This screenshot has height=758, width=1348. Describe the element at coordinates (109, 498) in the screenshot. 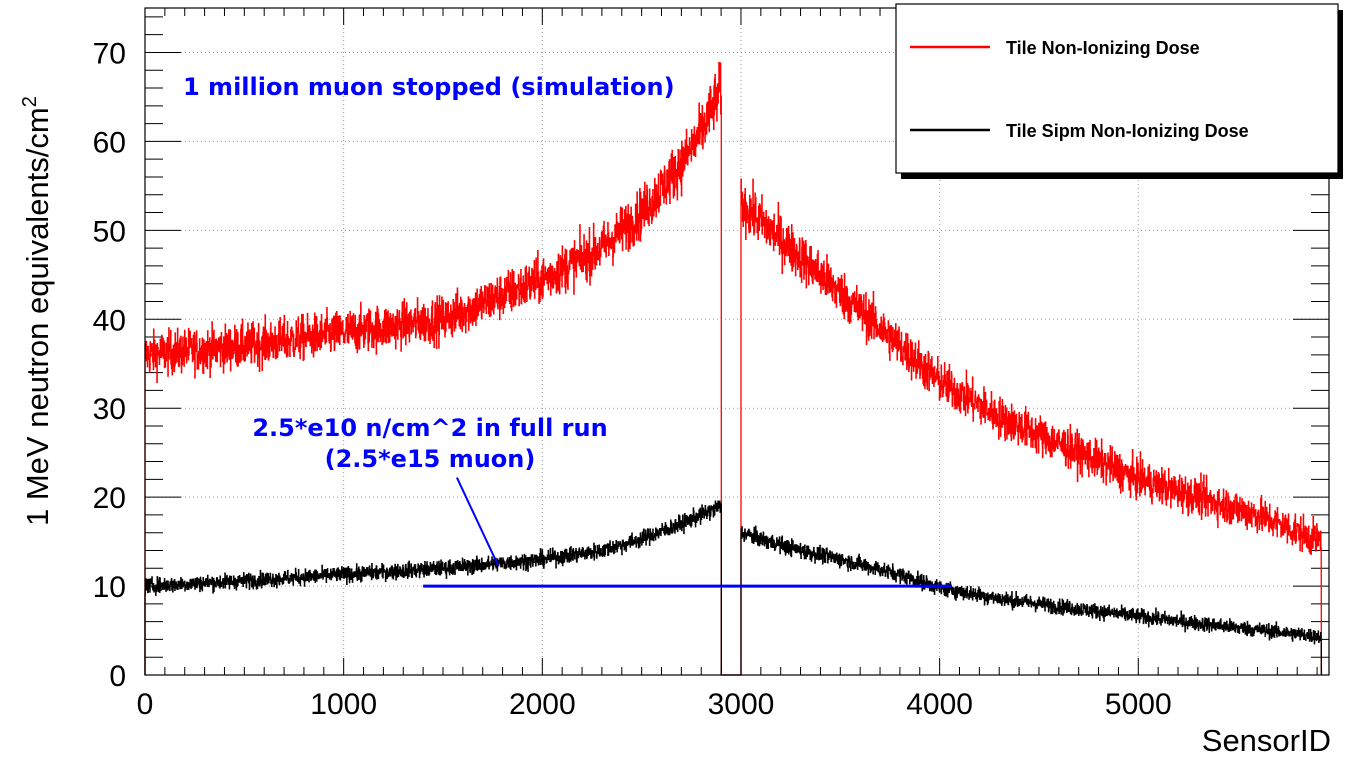

I see `y-tick-label: 20` at that location.